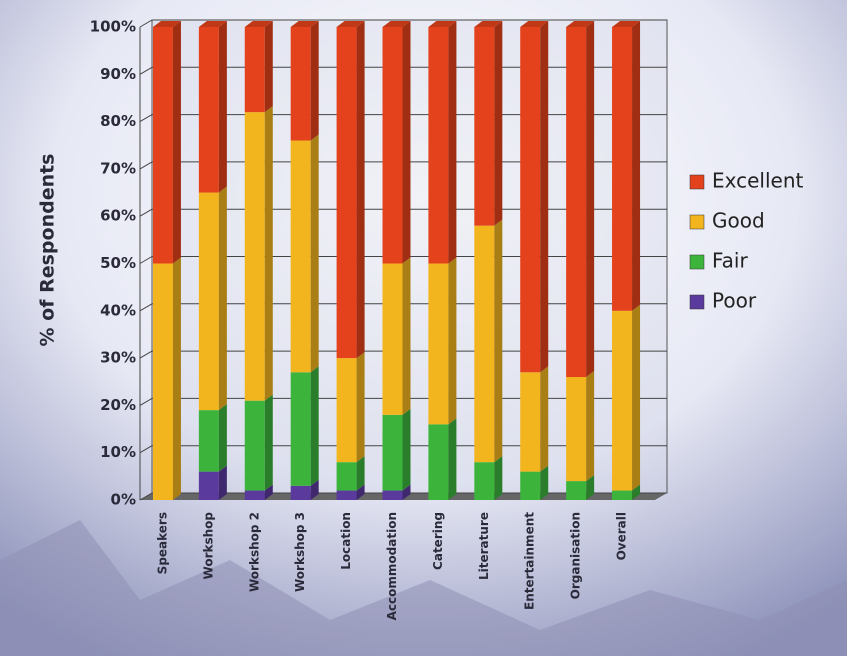 This screenshot has width=847, height=656. Describe the element at coordinates (118, 168) in the screenshot. I see `y-tick-label: 70%` at that location.